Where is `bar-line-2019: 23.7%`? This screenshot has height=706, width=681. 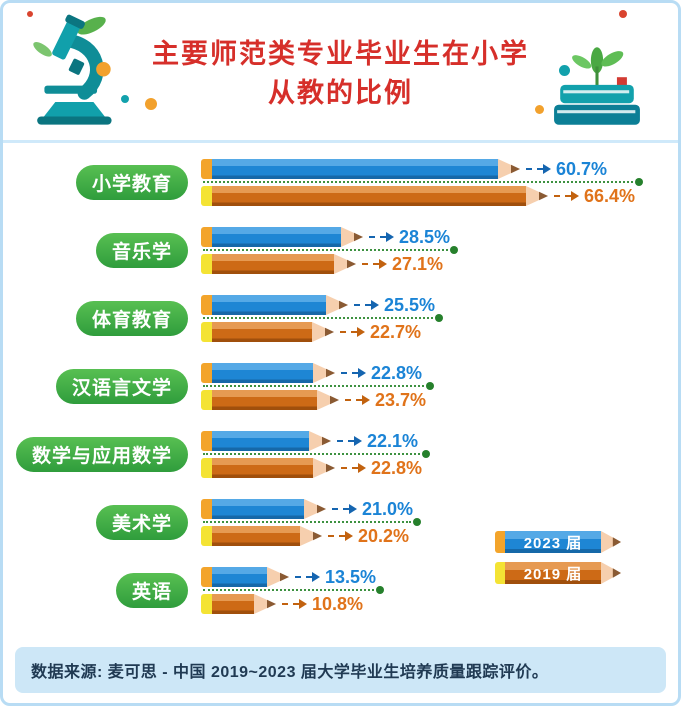
bar-line-2019: 23.7% is located at coordinates (439, 400).